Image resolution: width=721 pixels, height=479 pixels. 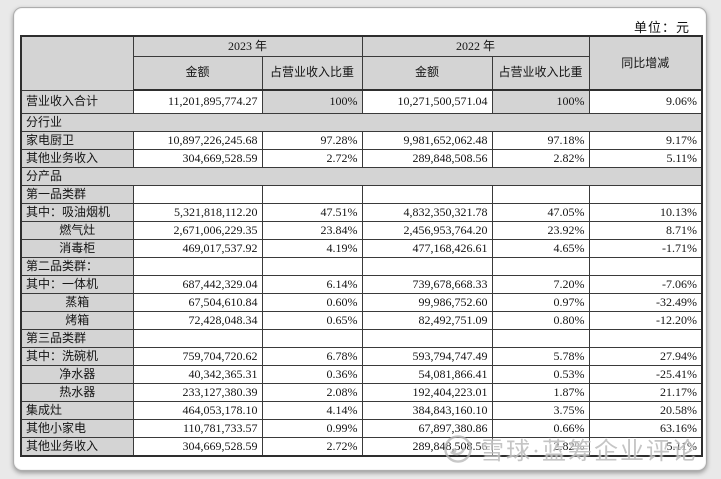 What do you see at coordinates (540, 101) in the screenshot?
I see `share-2022-cell: 100%` at bounding box center [540, 101].